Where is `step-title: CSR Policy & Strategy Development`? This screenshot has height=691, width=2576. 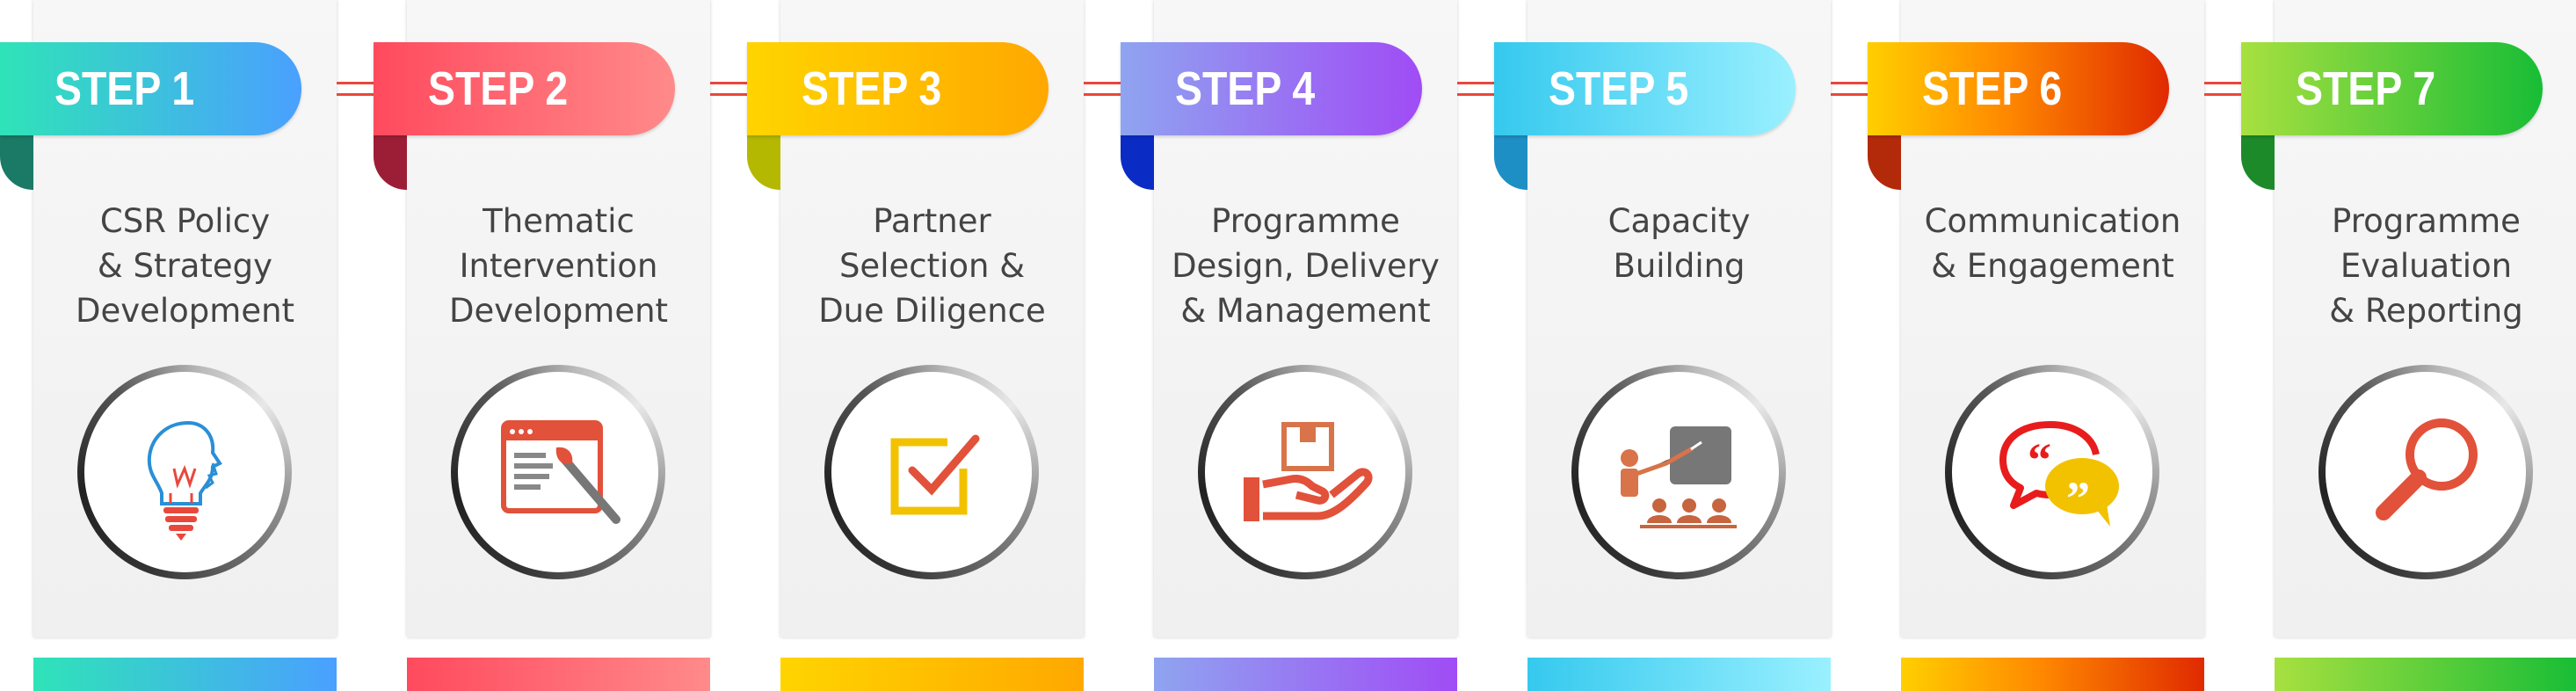
step-title: CSR Policy & Strategy Development is located at coordinates (185, 266).